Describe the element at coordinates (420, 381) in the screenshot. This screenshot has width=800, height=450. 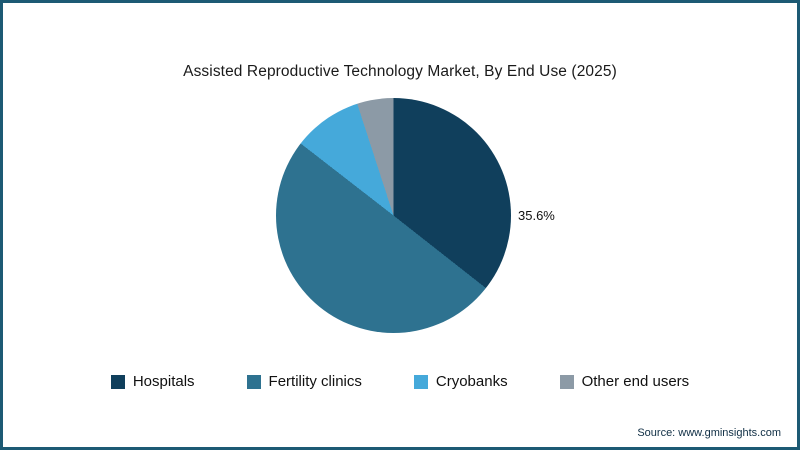
I see `legend-swatch-cryobanks` at that location.